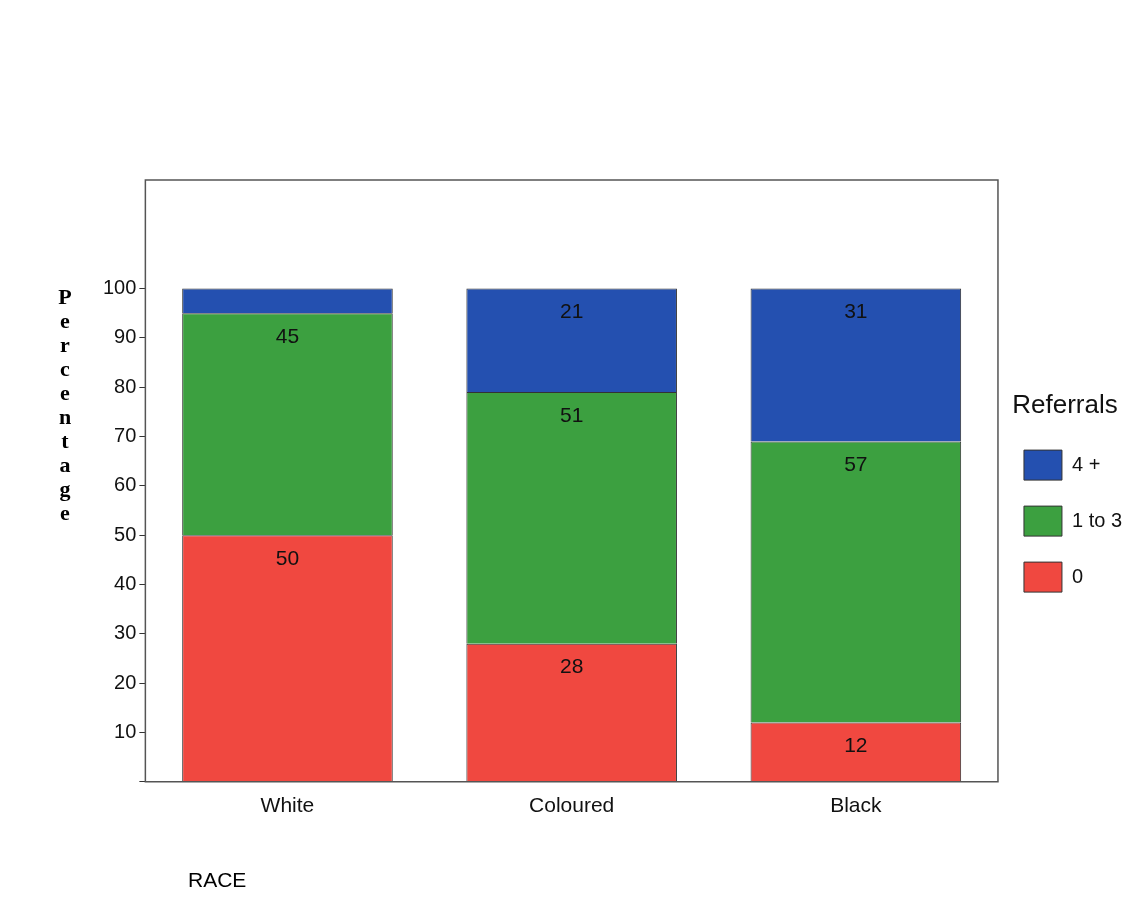  Describe the element at coordinates (1077, 575) in the screenshot. I see `legend-label: 0` at that location.